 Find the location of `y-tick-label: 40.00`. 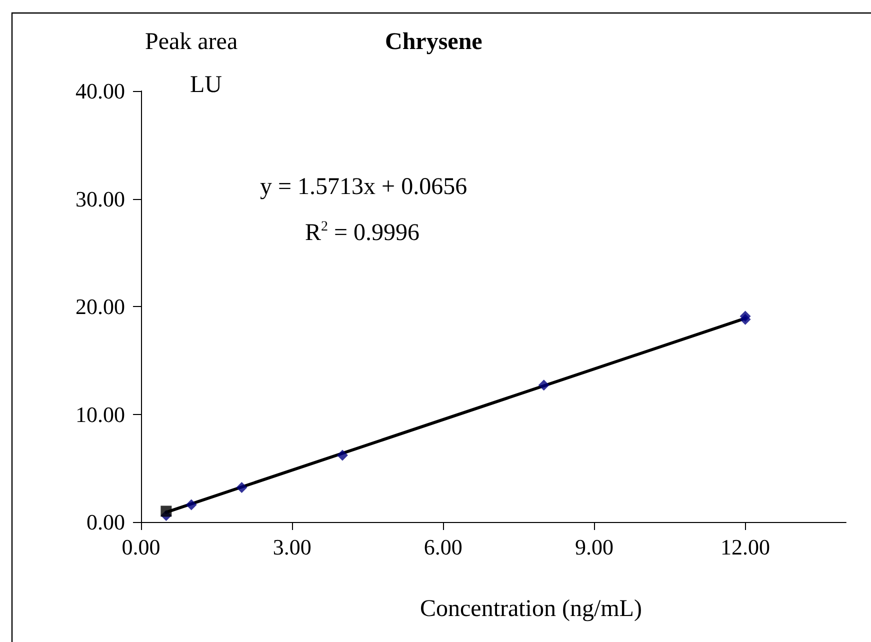

y-tick-label: 40.00 is located at coordinates (100, 91).